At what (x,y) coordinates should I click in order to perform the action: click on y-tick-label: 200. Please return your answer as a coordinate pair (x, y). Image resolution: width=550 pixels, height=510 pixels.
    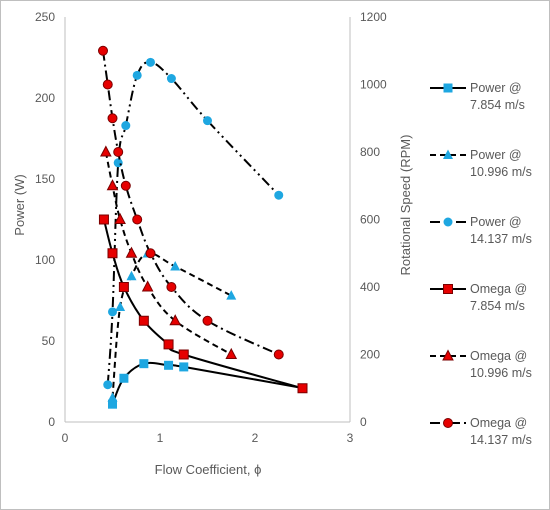
    Looking at the image, I should click on (45, 98).